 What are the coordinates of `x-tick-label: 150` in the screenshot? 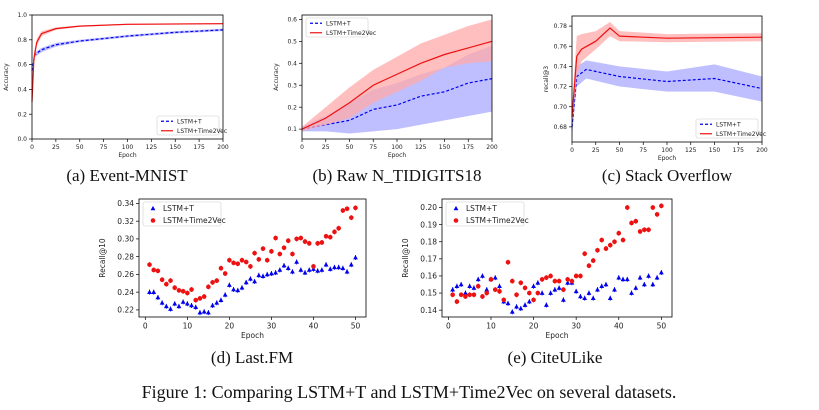 It's located at (176, 147).